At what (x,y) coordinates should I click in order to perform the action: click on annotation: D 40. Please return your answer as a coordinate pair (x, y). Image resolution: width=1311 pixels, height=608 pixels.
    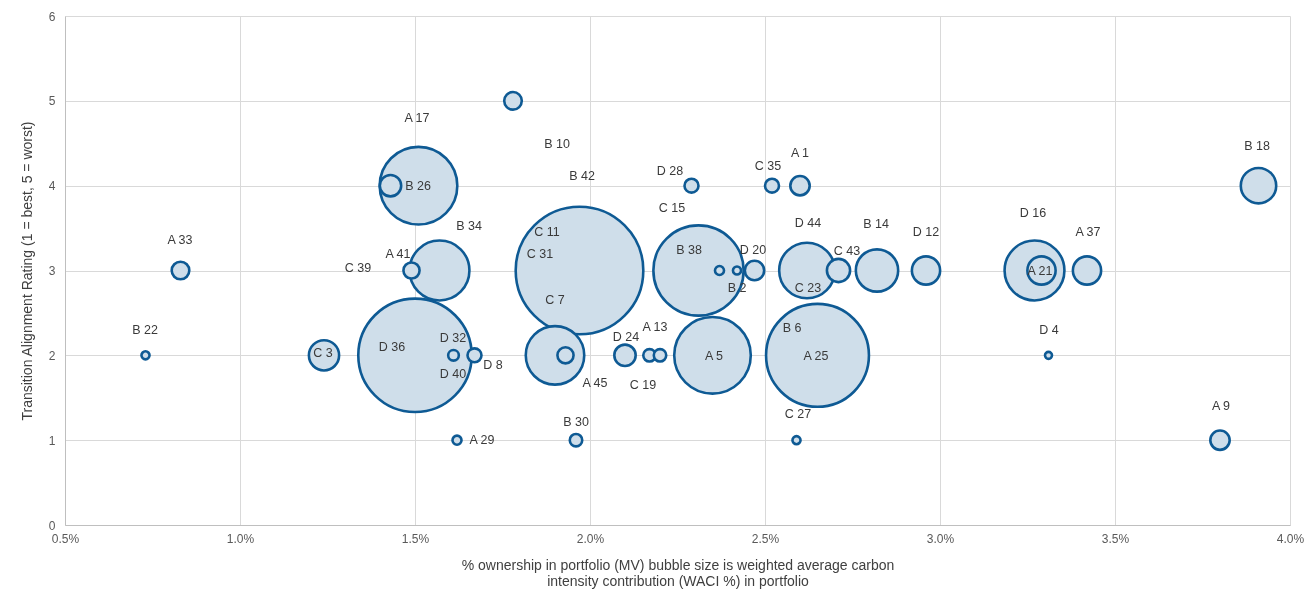
    Looking at the image, I should click on (453, 374).